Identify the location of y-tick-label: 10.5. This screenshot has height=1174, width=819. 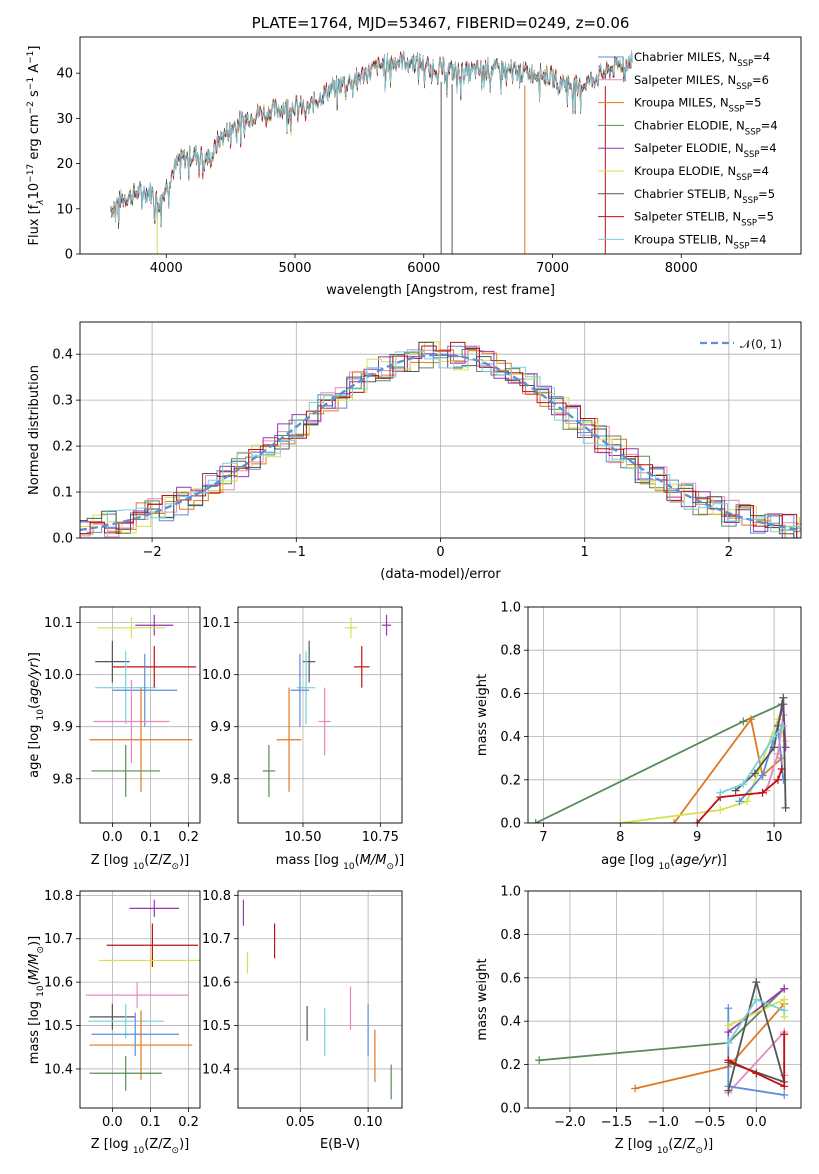
(216, 1026).